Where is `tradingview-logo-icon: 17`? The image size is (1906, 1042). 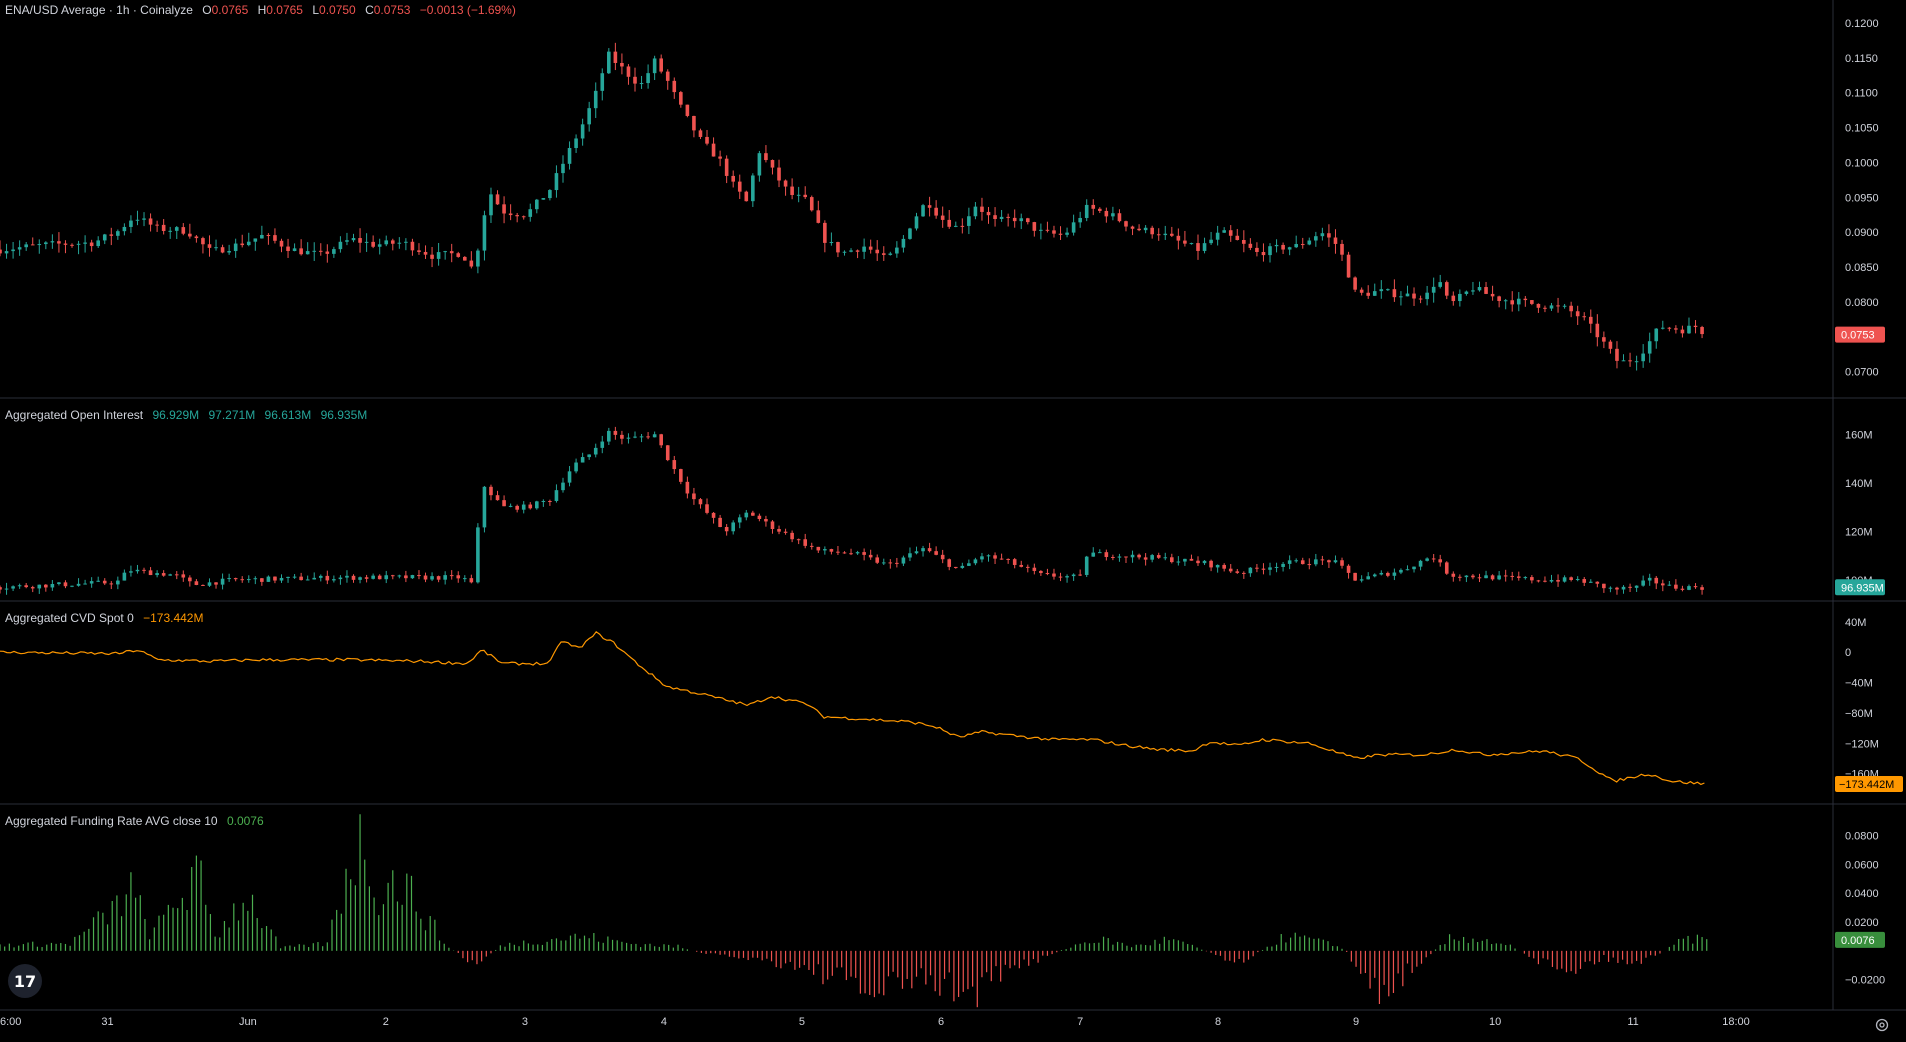 tradingview-logo-icon: 17 is located at coordinates (25, 981).